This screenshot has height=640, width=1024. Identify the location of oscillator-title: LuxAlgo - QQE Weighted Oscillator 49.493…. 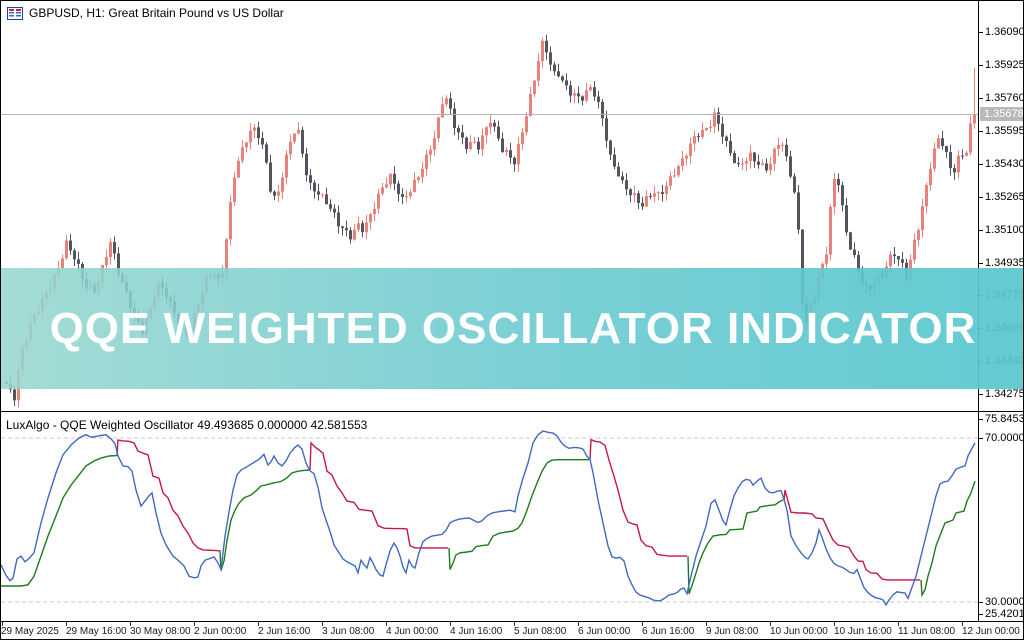
(187, 425).